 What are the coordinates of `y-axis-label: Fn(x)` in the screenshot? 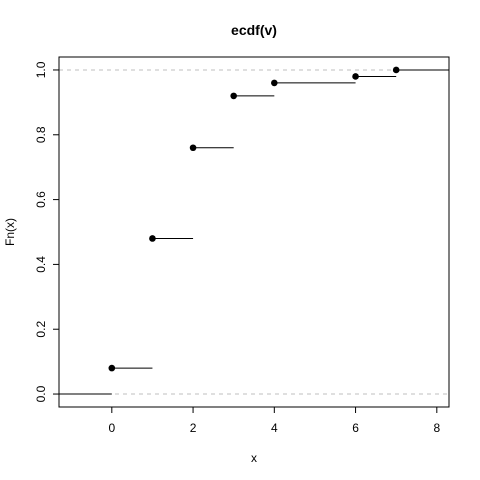 It's located at (10, 232).